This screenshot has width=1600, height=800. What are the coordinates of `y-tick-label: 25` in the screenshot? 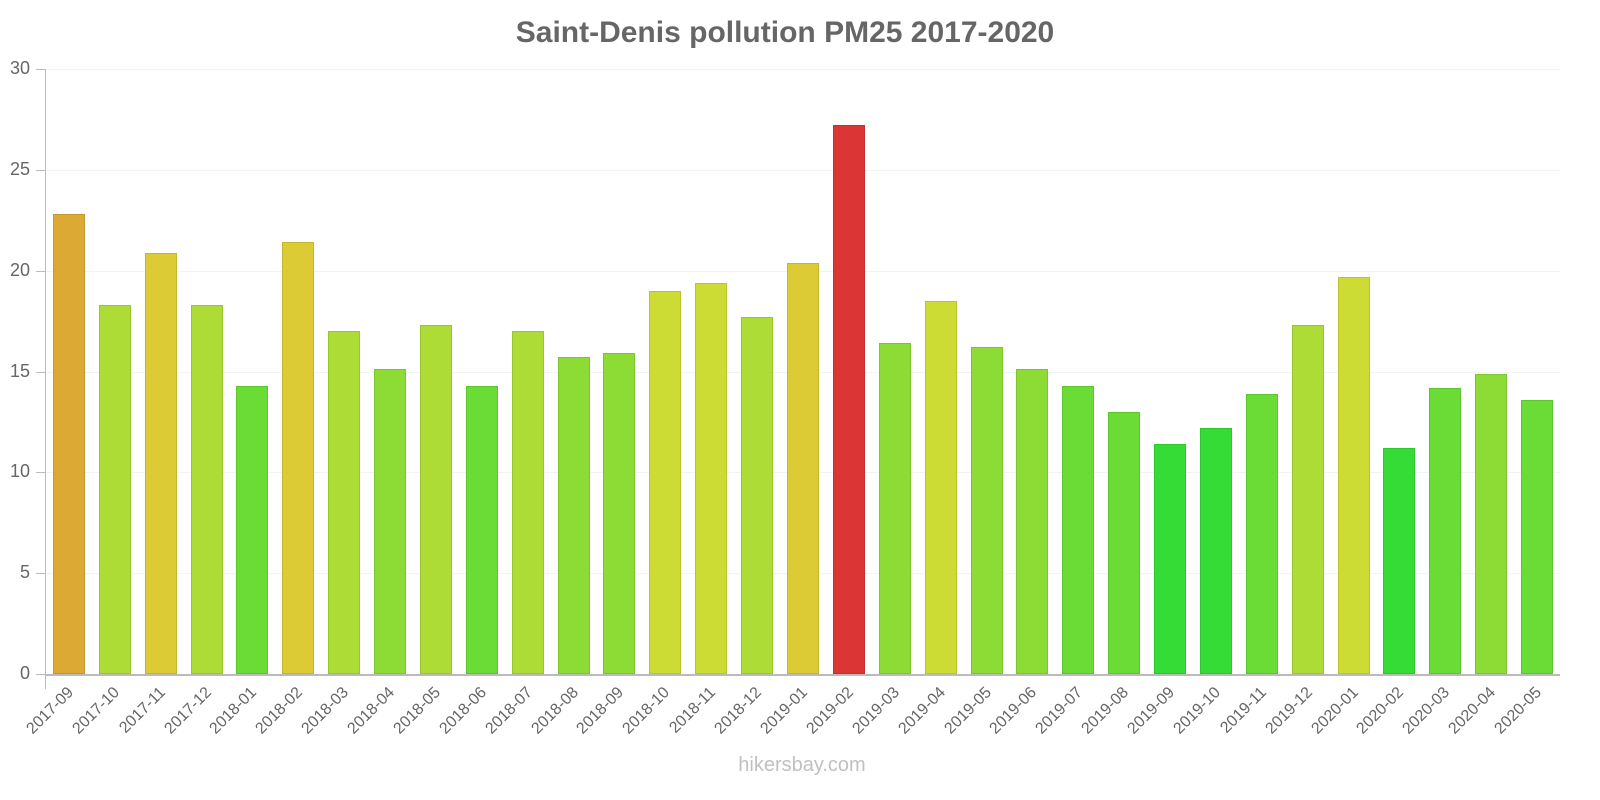 It's located at (19, 168).